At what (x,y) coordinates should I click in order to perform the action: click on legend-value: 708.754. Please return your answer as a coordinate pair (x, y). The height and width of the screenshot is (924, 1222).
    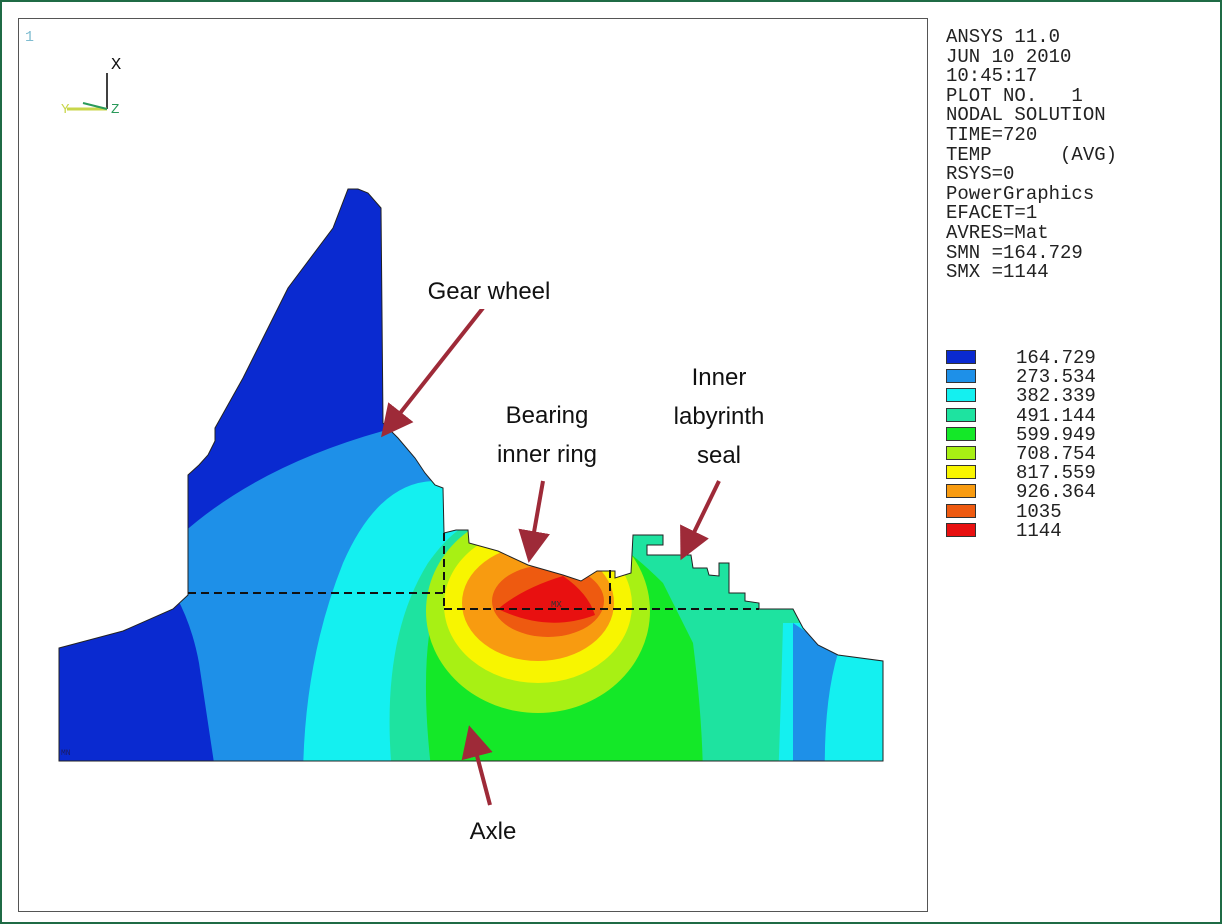
    Looking at the image, I should click on (1056, 453).